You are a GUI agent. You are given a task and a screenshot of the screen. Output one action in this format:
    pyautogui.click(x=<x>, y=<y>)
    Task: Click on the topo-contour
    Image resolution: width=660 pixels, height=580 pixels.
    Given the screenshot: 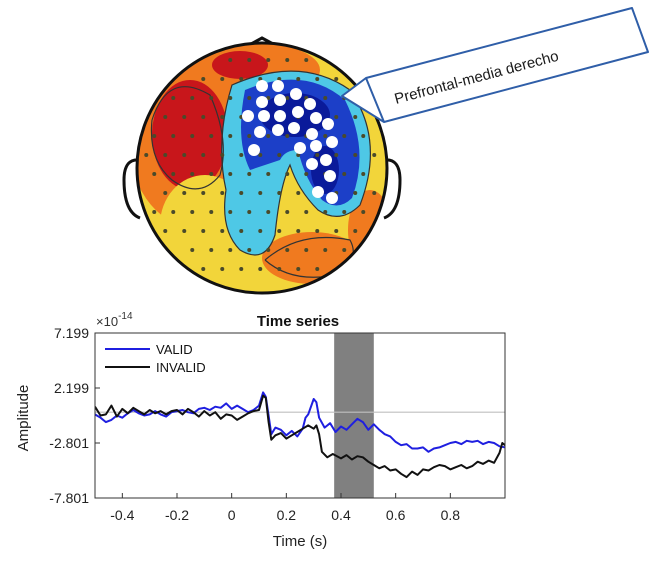 What is the action you would take?
    pyautogui.click(x=187, y=138)
    